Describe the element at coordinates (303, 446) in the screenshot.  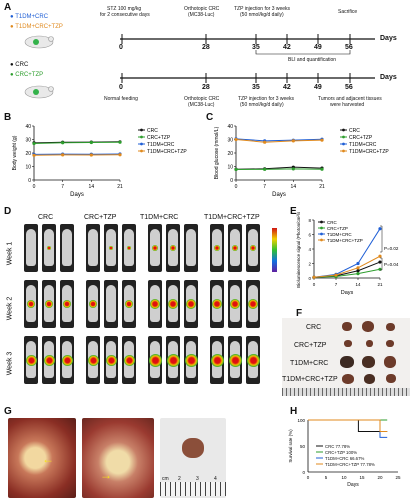
I see `y-tick-label: 50` at that location.